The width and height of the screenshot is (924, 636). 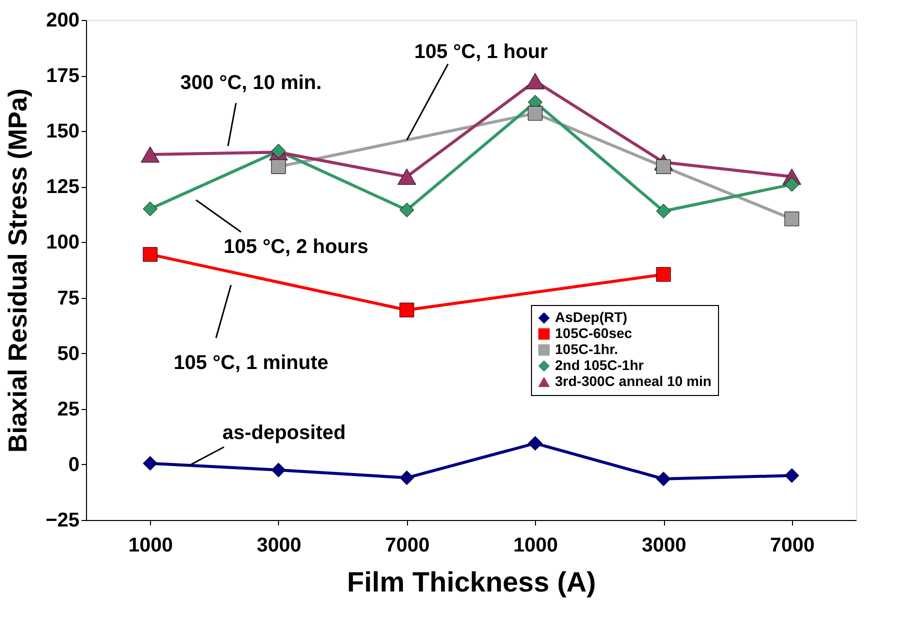 I want to click on legend-label: AsDep(RT), so click(x=591, y=317).